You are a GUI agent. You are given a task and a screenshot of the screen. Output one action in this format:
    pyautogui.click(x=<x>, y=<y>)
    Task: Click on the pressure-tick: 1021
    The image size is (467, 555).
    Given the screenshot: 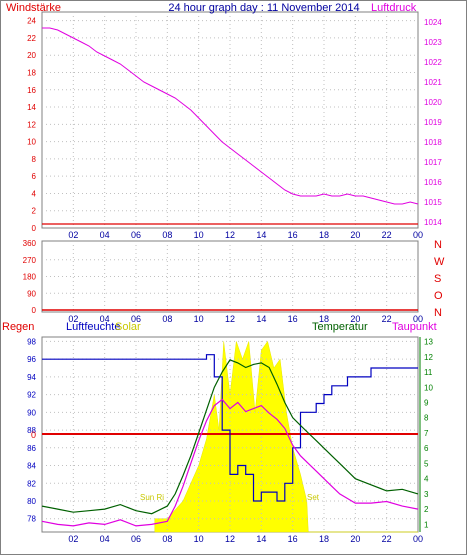 What is the action you would take?
    pyautogui.click(x=433, y=82)
    